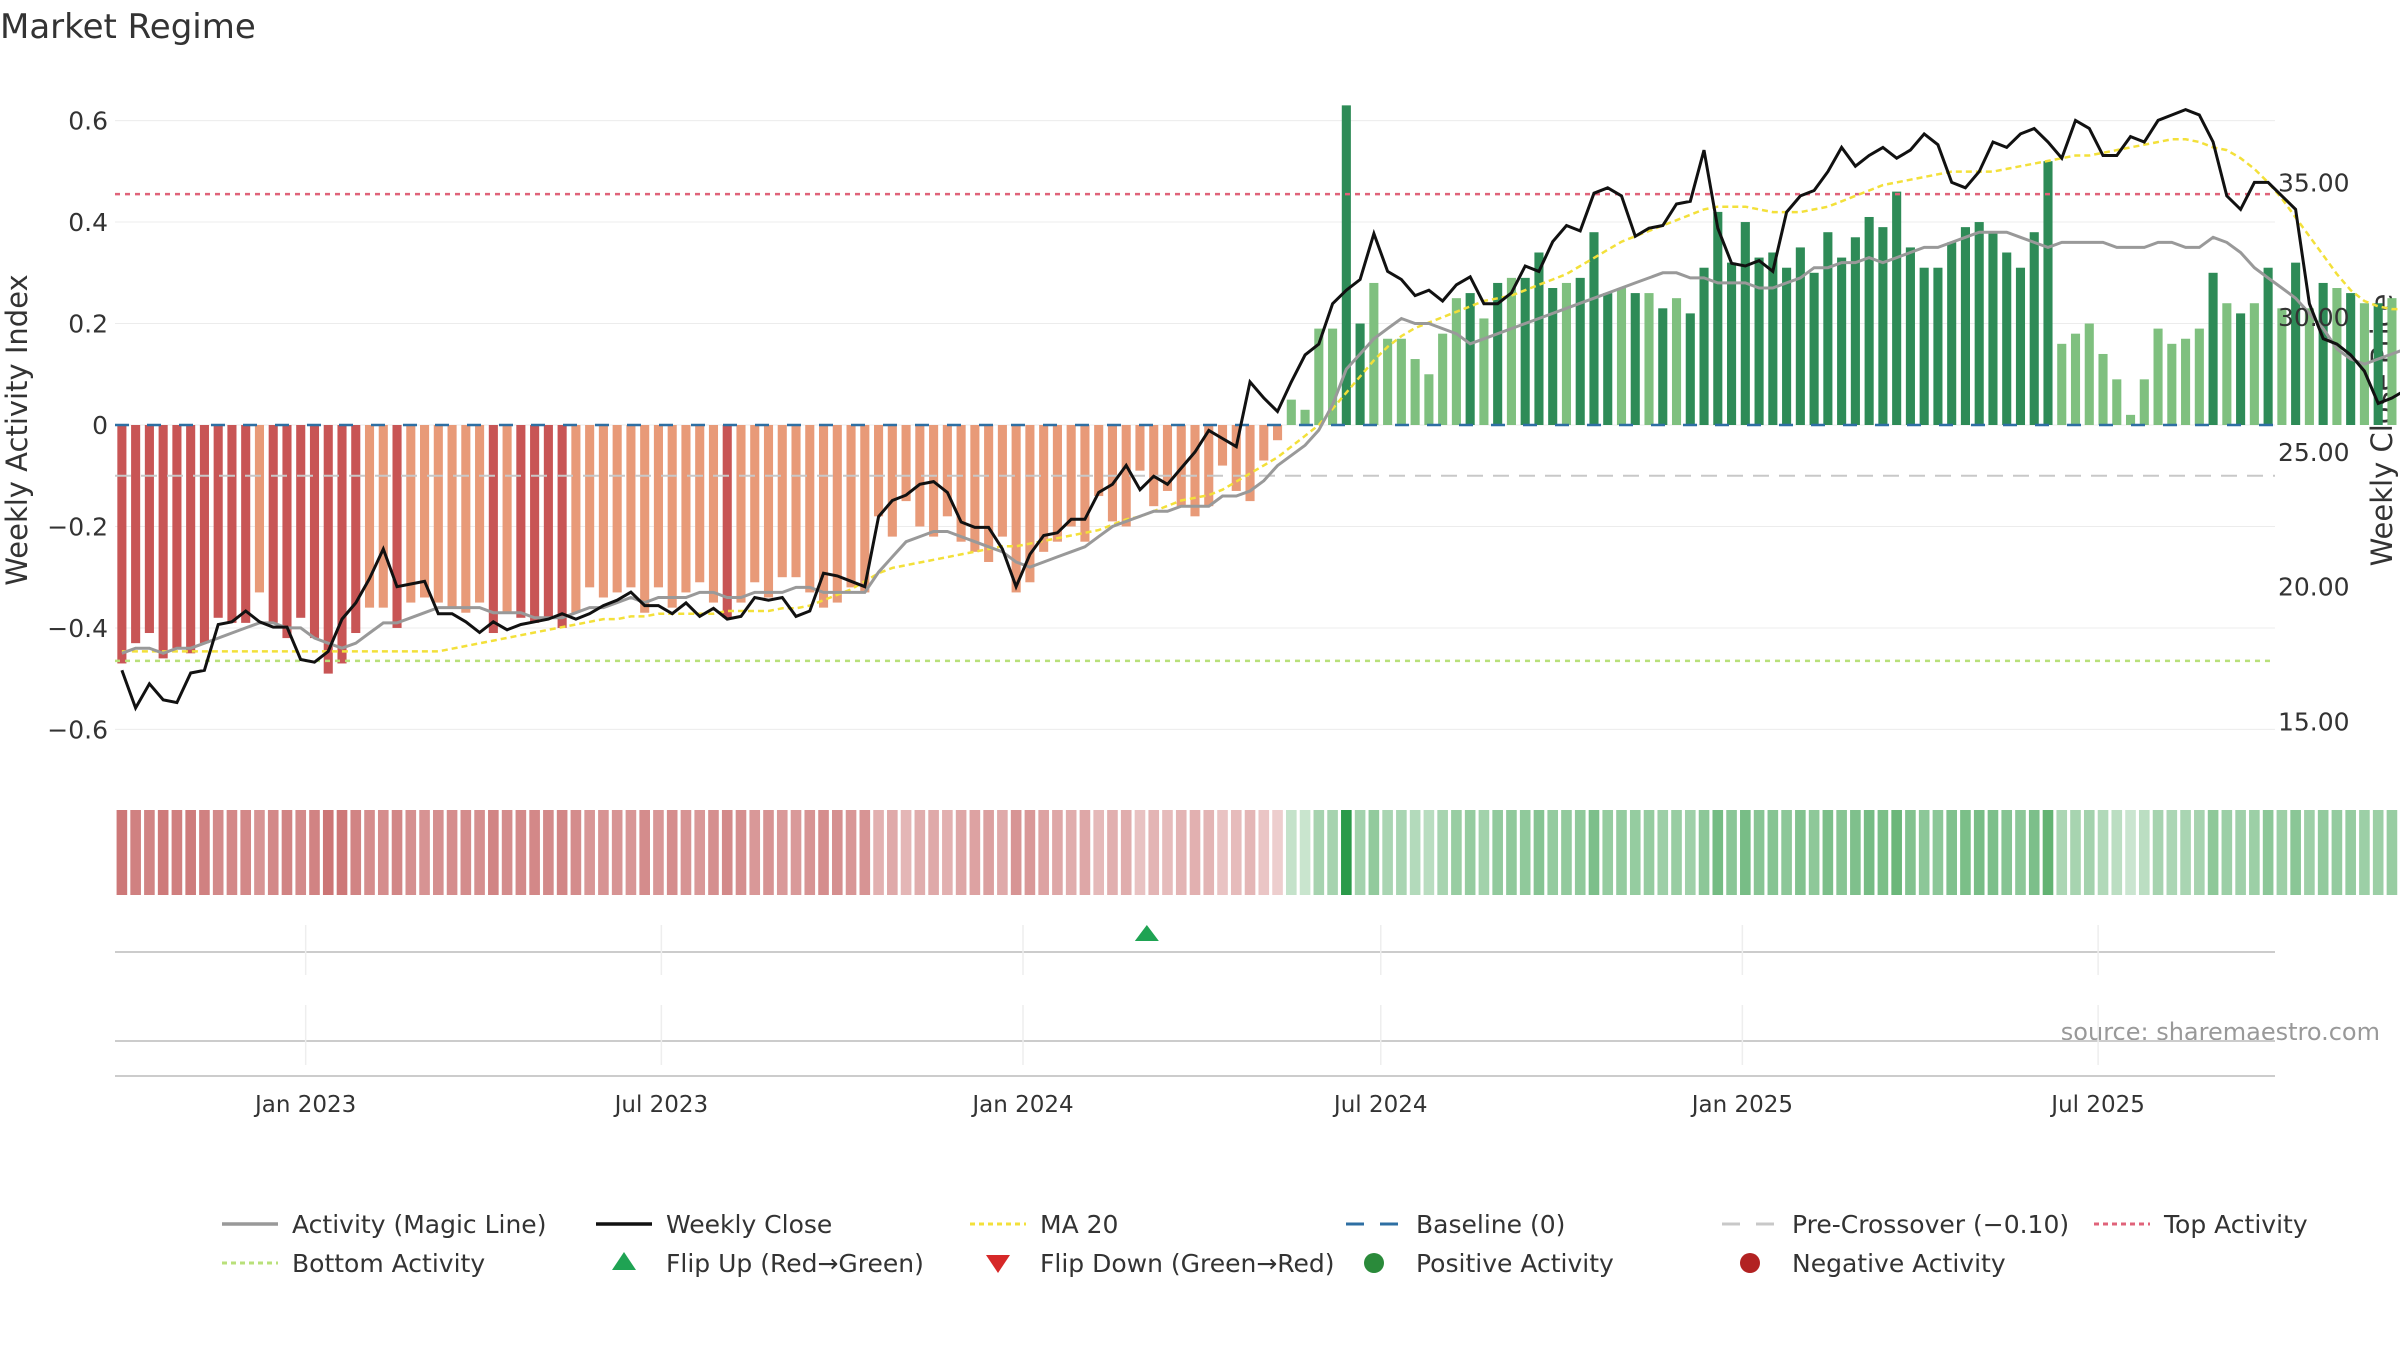 The height and width of the screenshot is (1354, 2400). What do you see at coordinates (1195, 1035) in the screenshot?
I see `dot-panel` at bounding box center [1195, 1035].